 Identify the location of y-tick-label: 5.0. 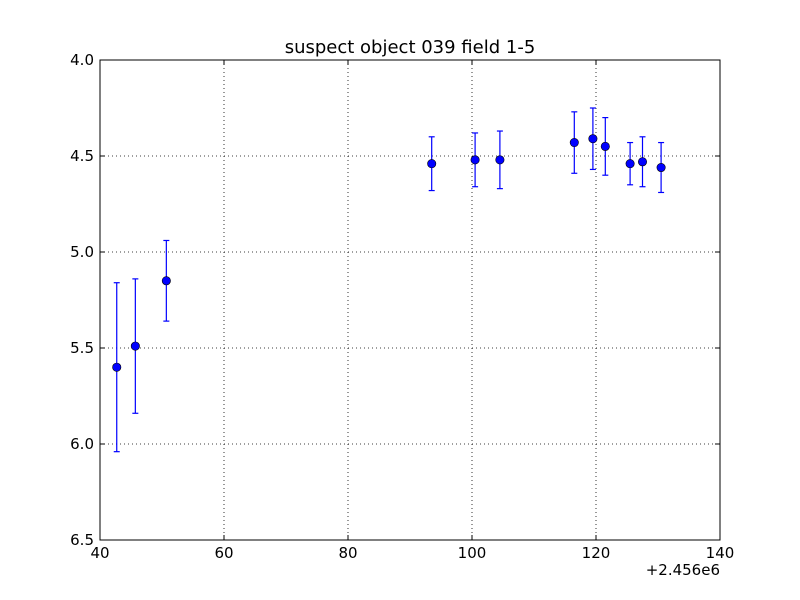
(82, 252).